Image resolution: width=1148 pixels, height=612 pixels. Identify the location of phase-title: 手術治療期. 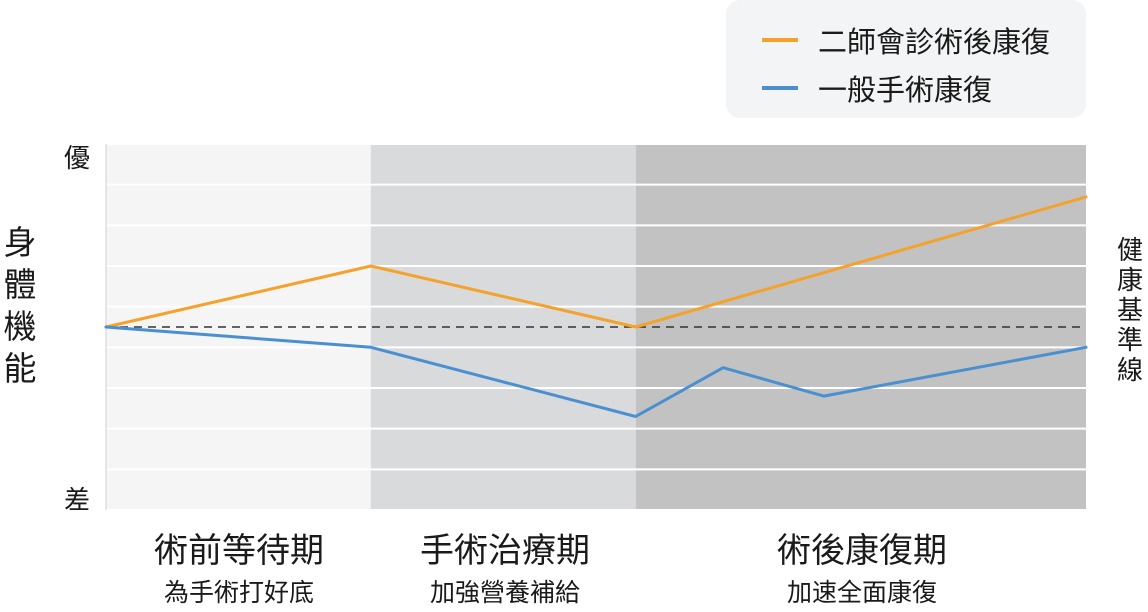
(505, 551).